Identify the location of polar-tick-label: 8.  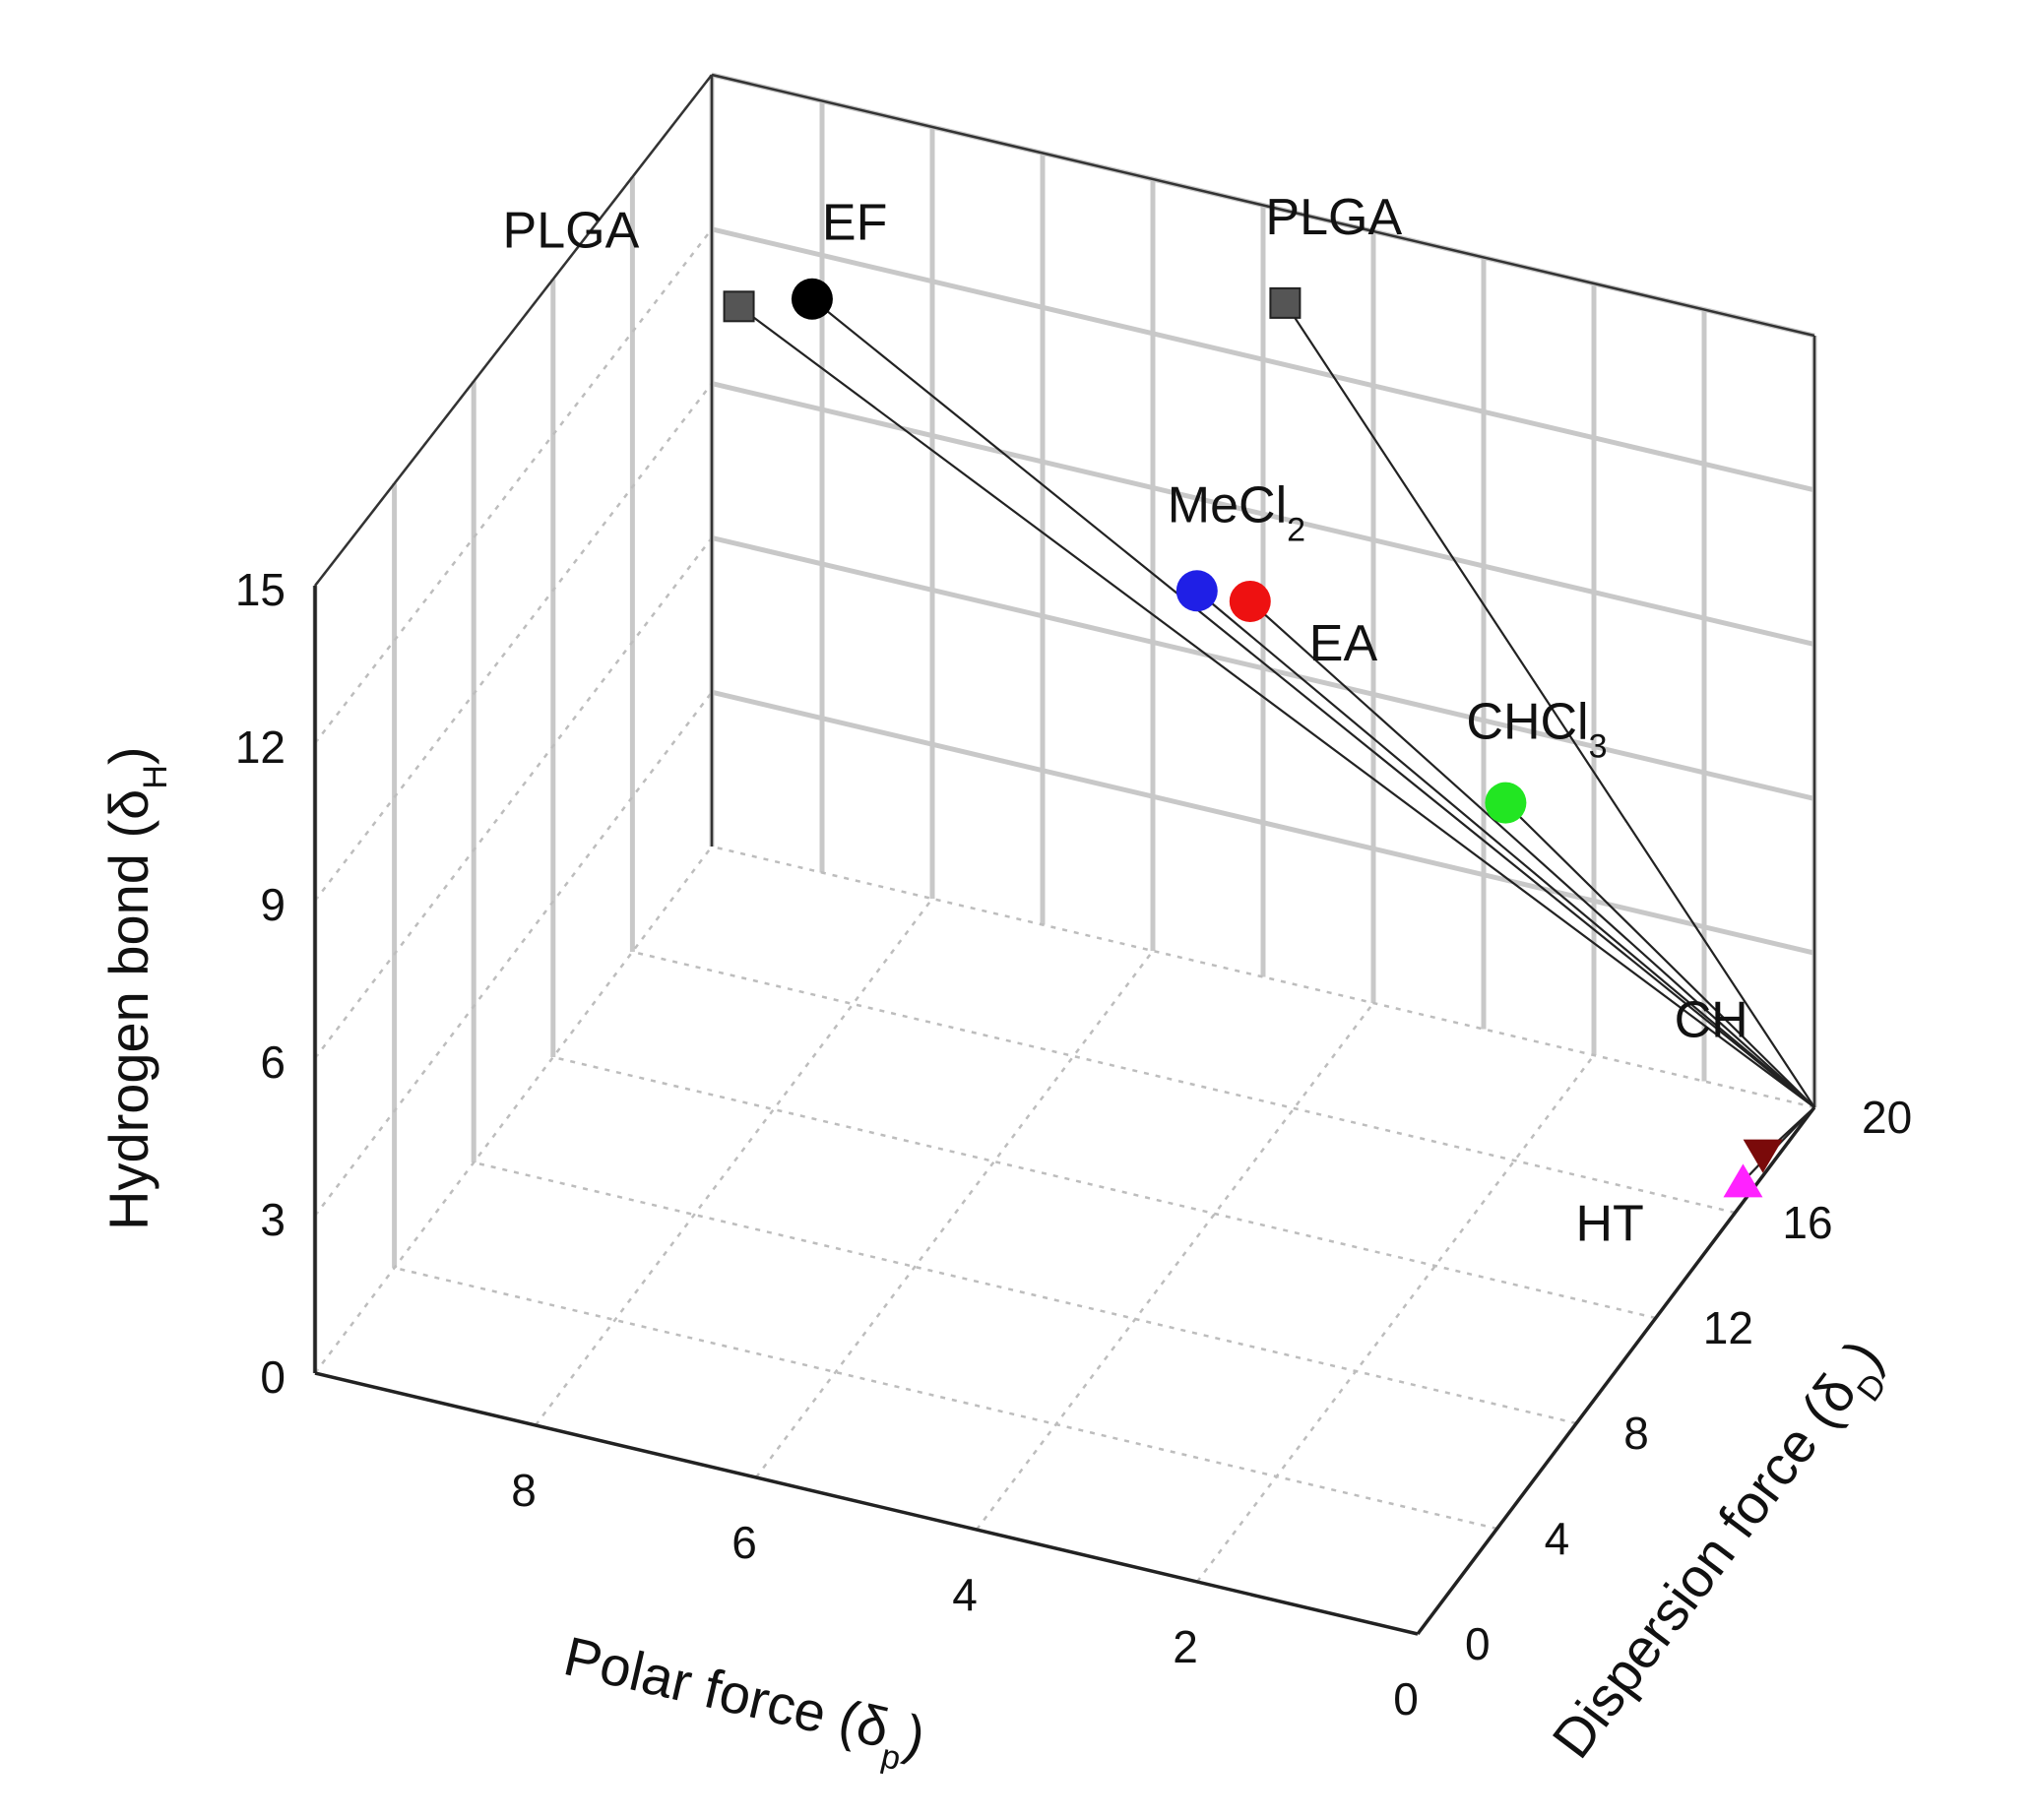
(524, 1490).